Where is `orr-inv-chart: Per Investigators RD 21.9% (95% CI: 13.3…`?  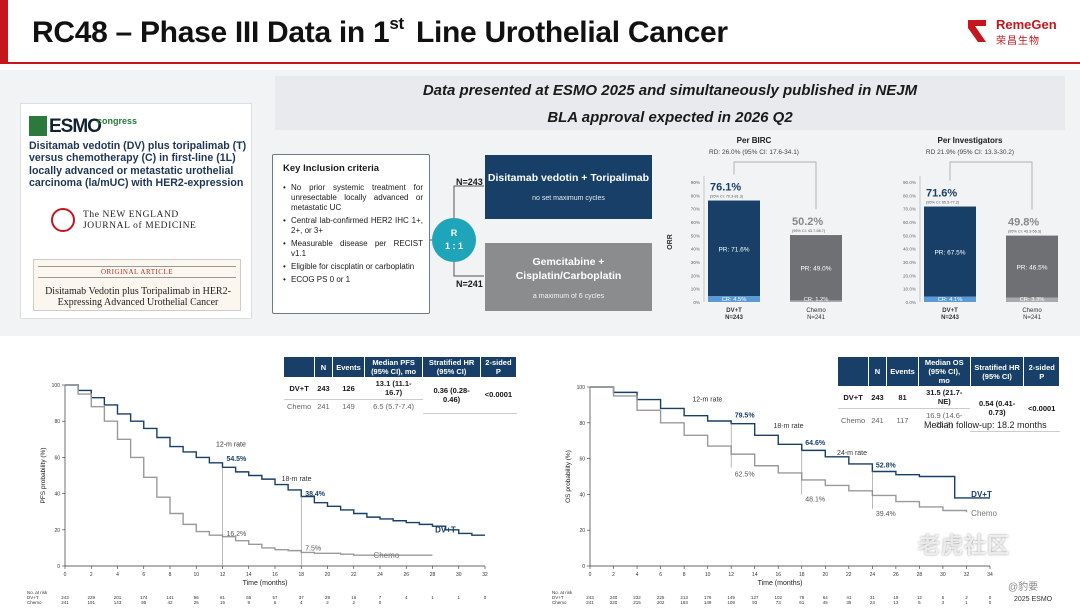
orr-inv-chart: Per Investigators RD 21.9% (95% CI: 13.3… is located at coordinates (970, 230).